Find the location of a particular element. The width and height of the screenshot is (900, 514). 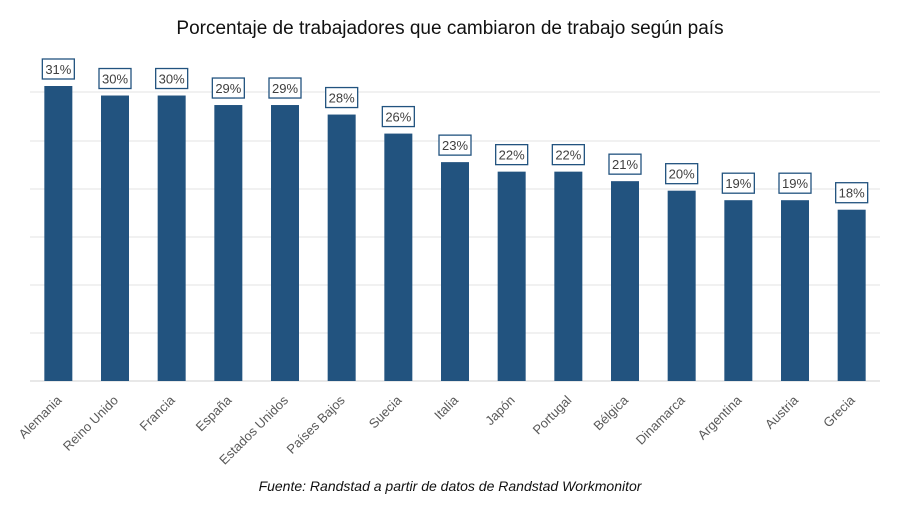

data-label-0: 31% is located at coordinates (58, 69).